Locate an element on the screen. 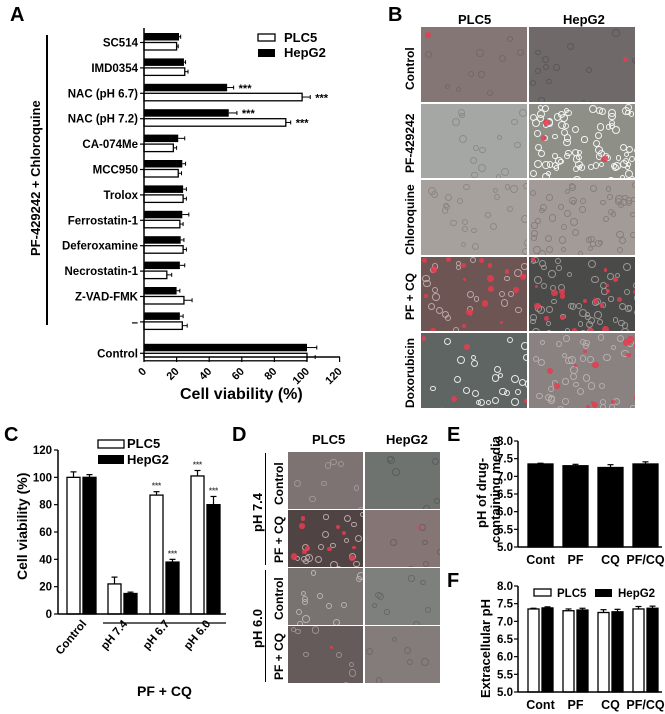  panel-b-row-chloroquine: Chloroquine is located at coordinates (410, 219).